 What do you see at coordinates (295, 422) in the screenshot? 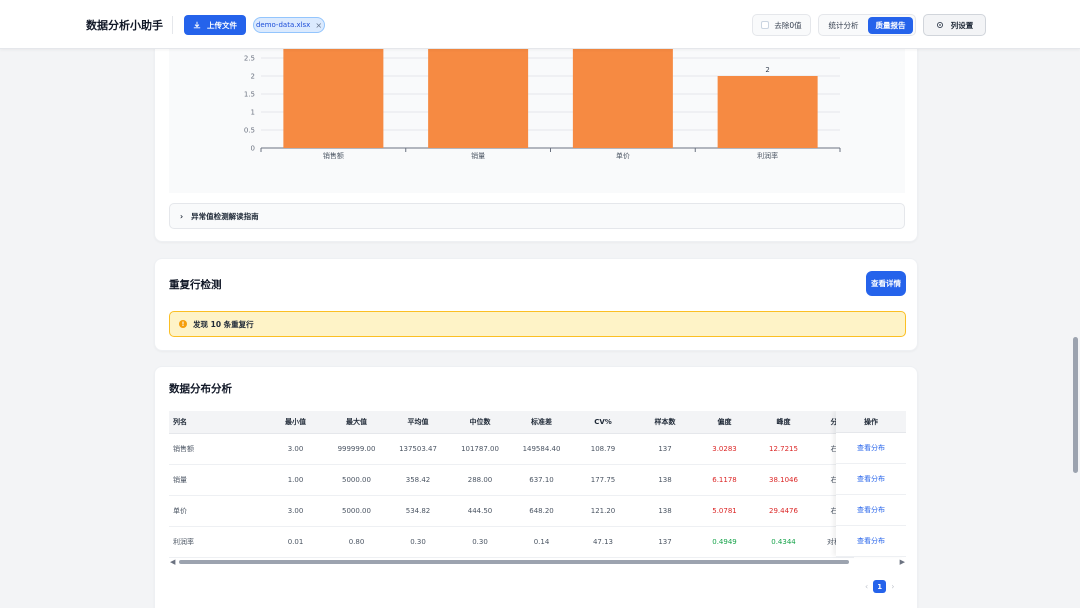
I see `column-header: 最小值` at bounding box center [295, 422].